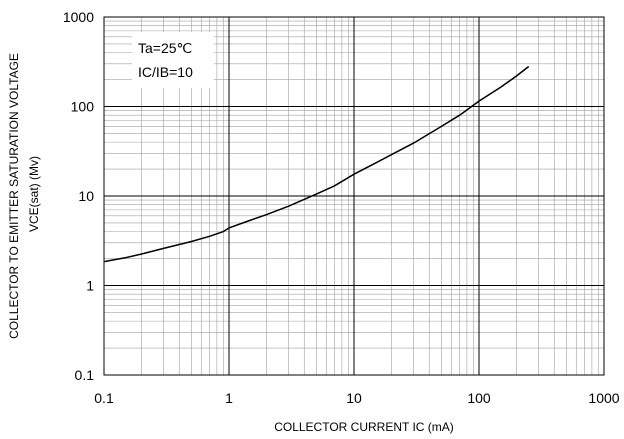 The image size is (624, 439). I want to click on annotation-box, so click(173, 60).